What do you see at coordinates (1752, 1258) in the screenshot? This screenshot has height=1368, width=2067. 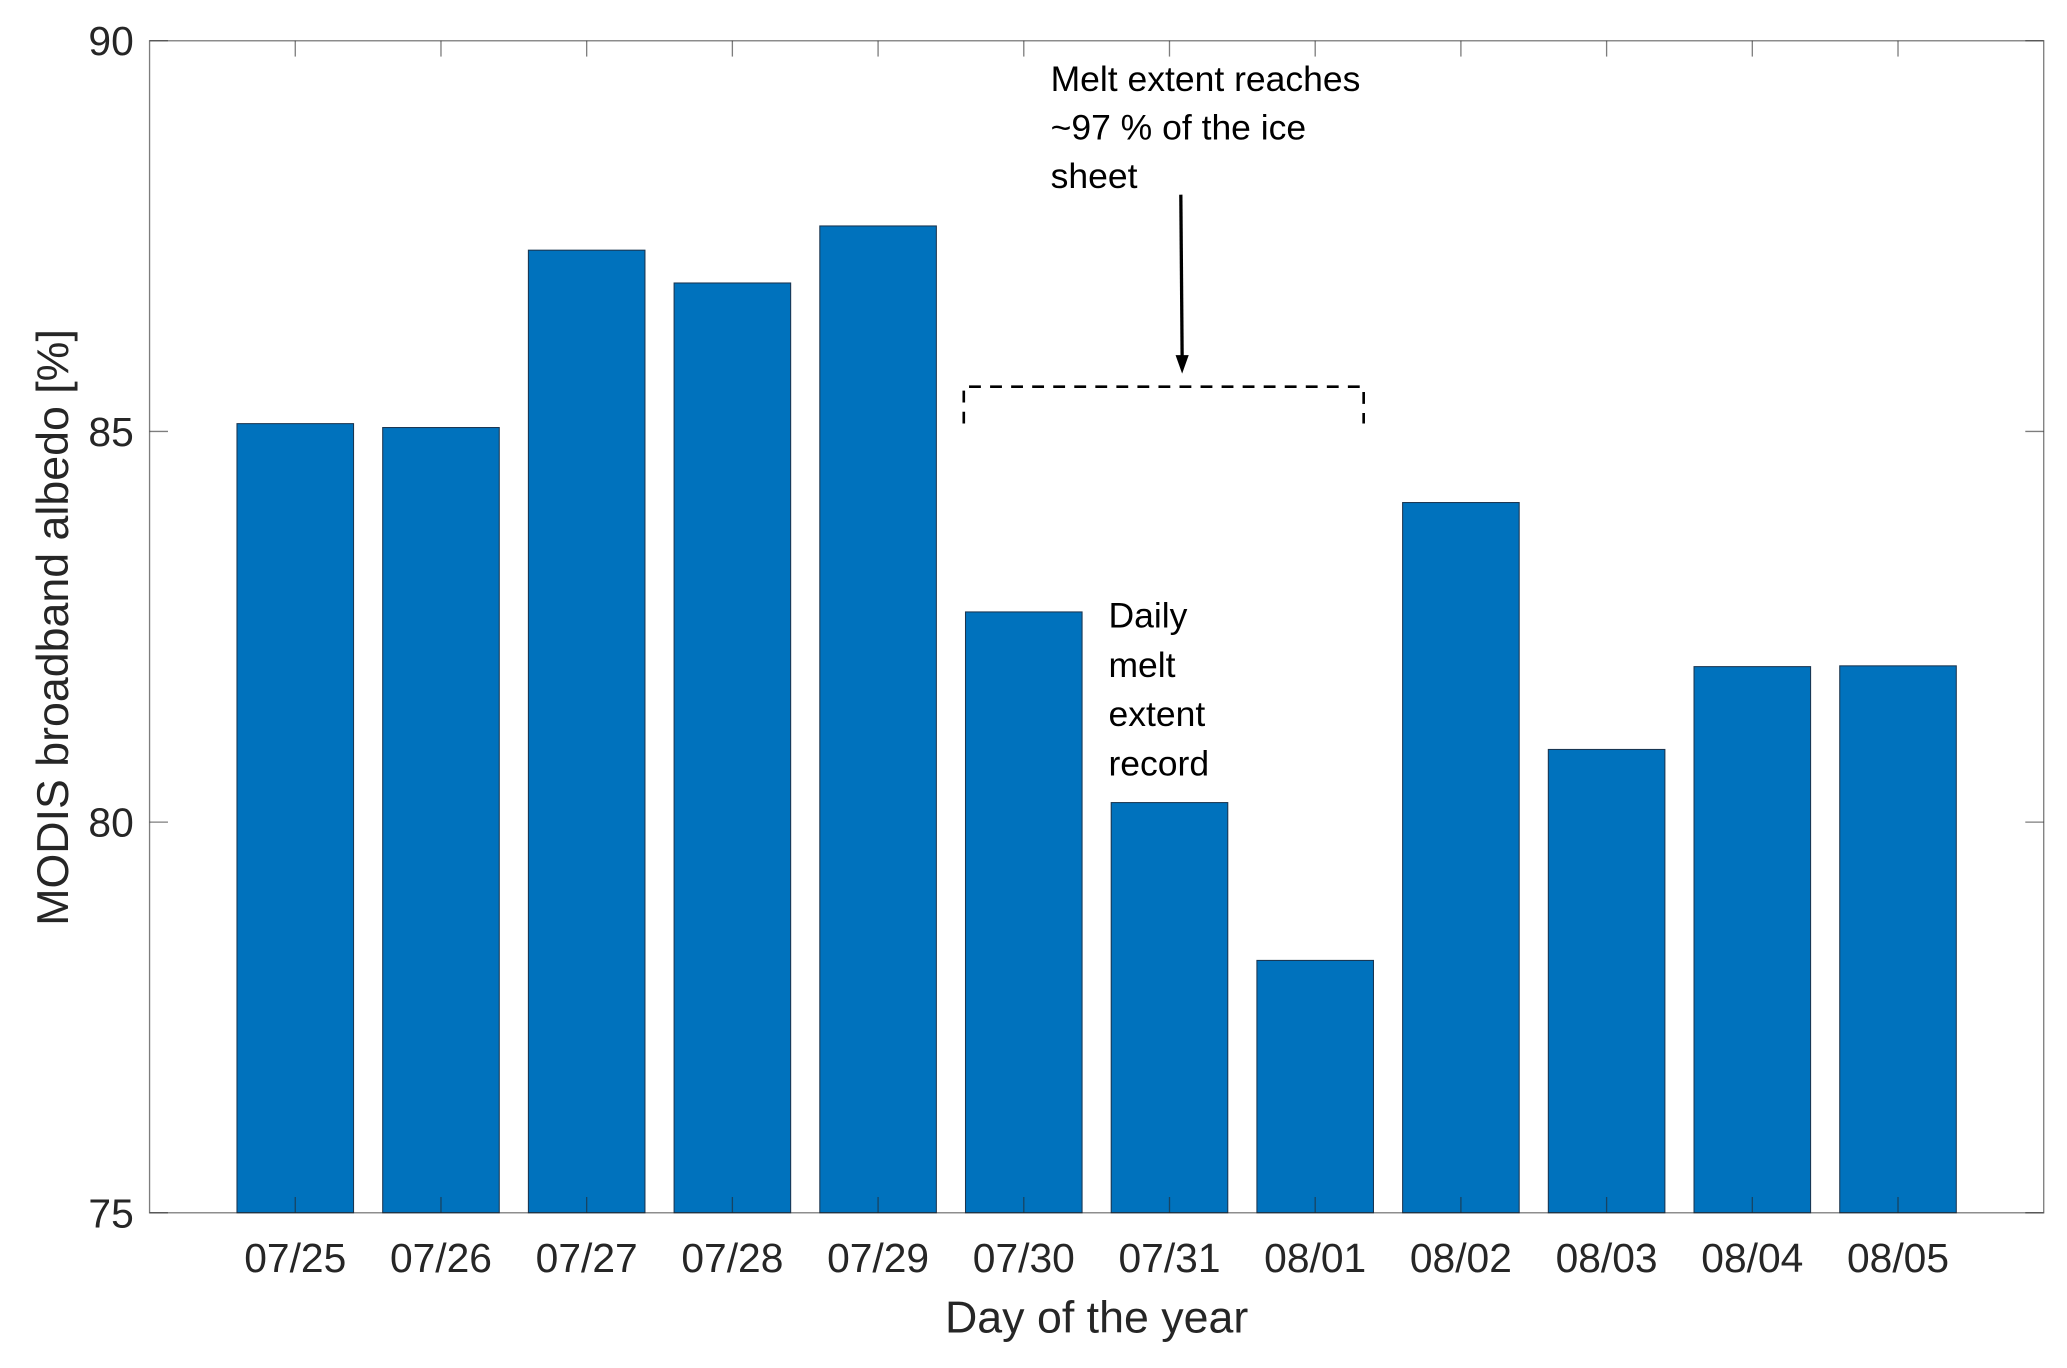 I see `x-tick-label: 08/04` at bounding box center [1752, 1258].